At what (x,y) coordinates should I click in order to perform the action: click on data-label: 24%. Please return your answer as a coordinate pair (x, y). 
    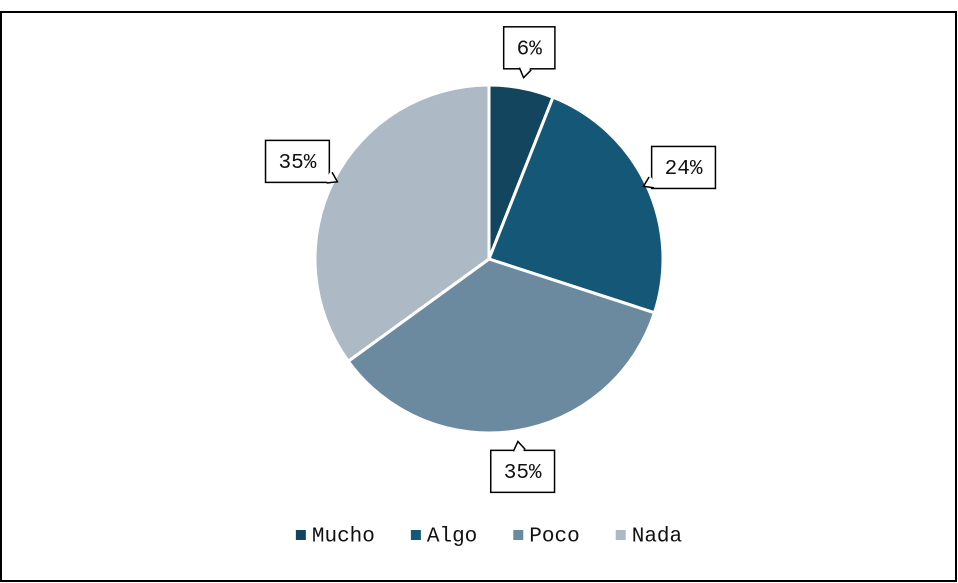
    Looking at the image, I should click on (684, 169).